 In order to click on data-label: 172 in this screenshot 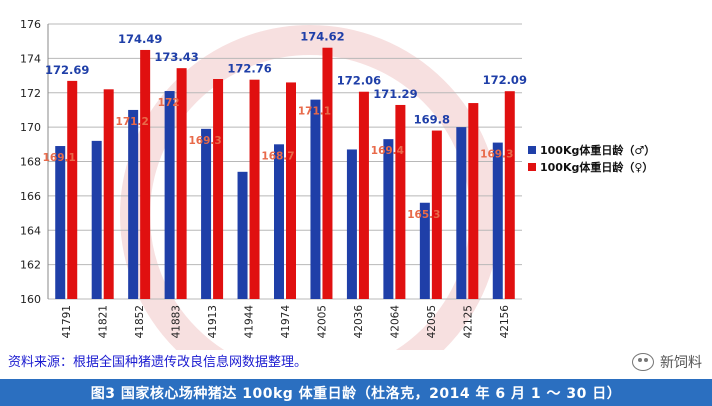, I will do `click(169, 103)`.